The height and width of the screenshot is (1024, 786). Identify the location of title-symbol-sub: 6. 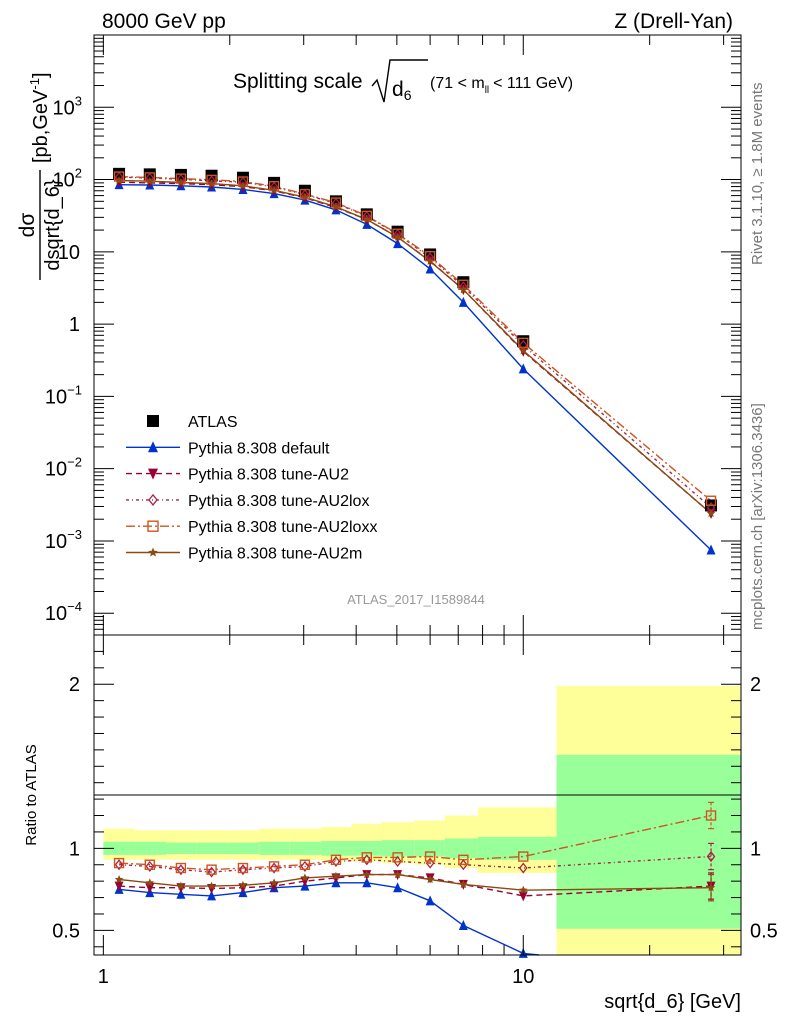
(408, 95).